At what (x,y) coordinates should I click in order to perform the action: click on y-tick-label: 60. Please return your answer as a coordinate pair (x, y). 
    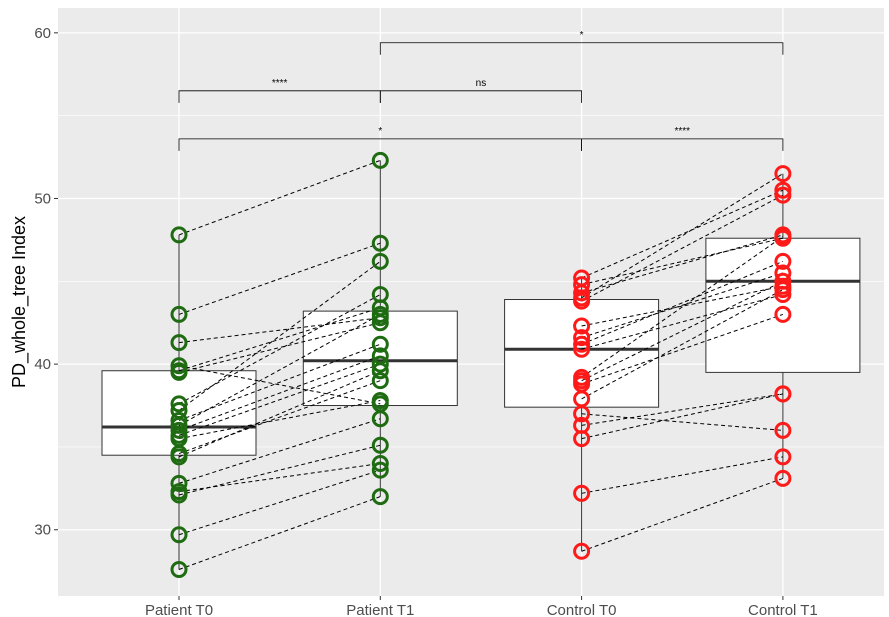
    Looking at the image, I should click on (42, 33).